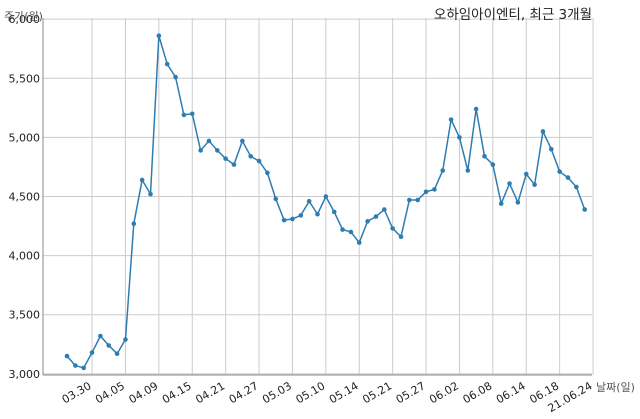 Image resolution: width=640 pixels, height=419 pixels. I want to click on x-tick-label: 06.08, so click(478, 392).